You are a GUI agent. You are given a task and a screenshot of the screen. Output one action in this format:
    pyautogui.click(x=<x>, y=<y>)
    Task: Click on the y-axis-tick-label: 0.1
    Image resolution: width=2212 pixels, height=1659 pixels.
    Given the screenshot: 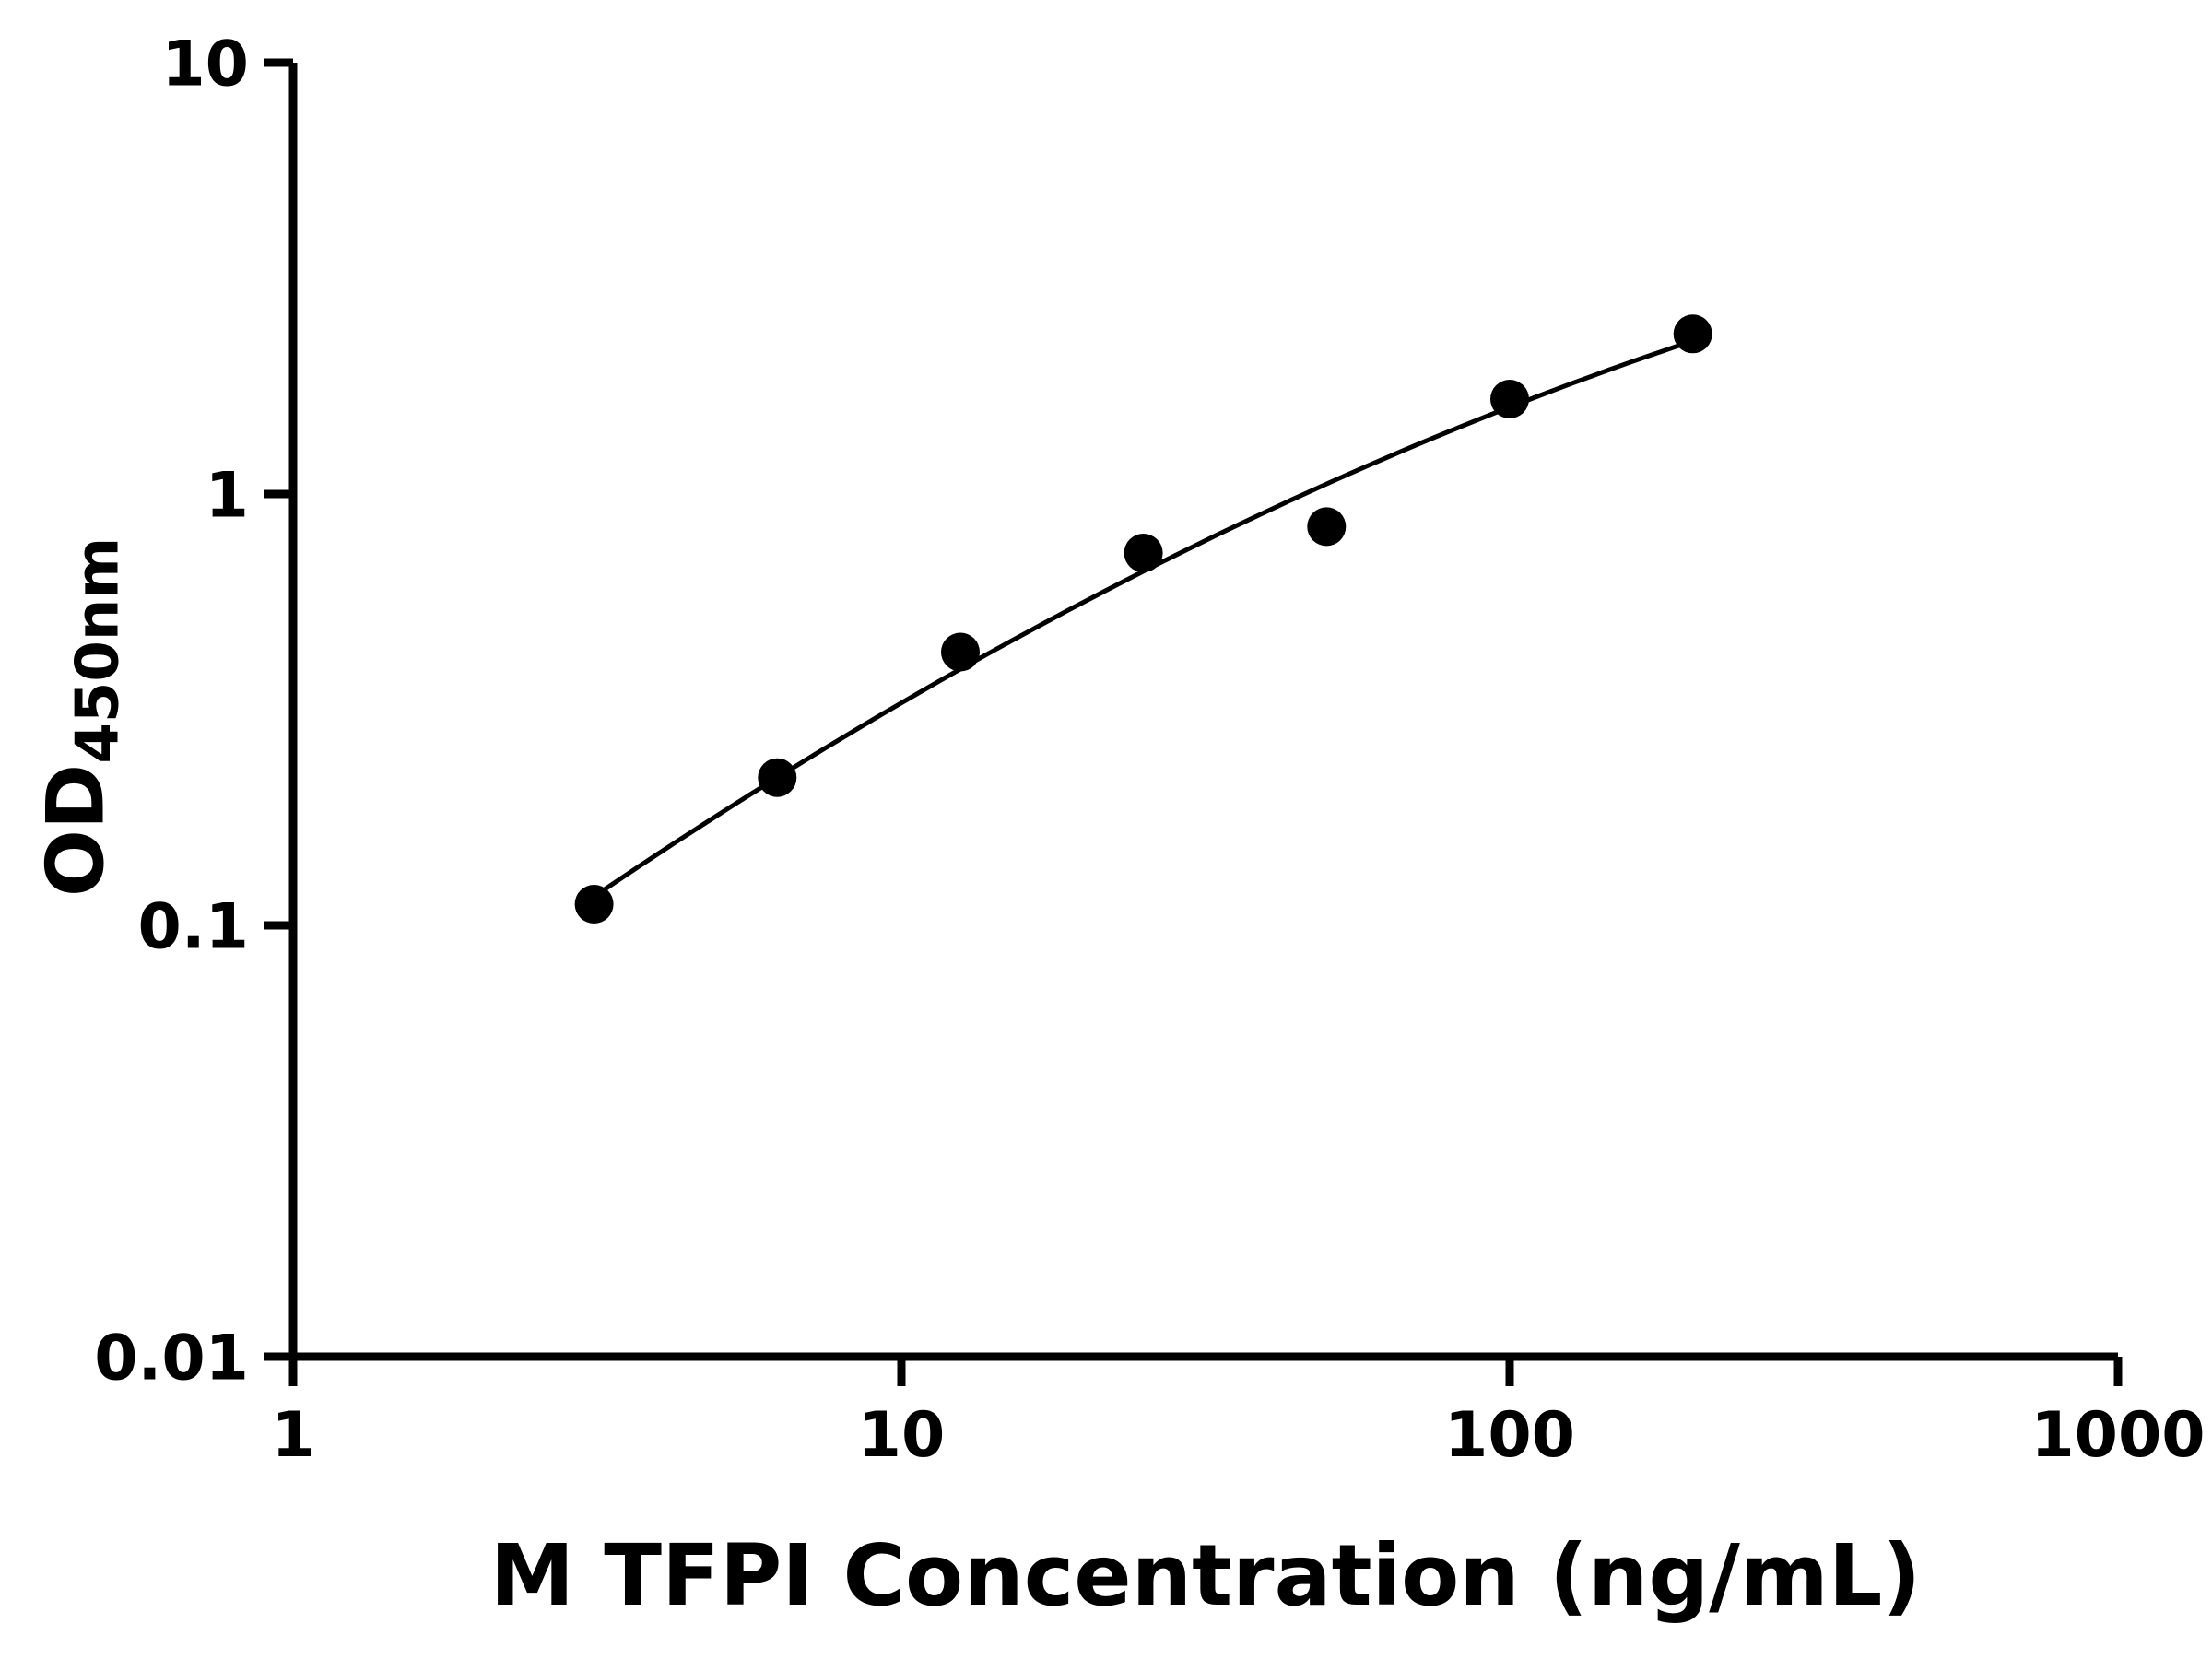 What is the action you would take?
    pyautogui.click(x=193, y=926)
    